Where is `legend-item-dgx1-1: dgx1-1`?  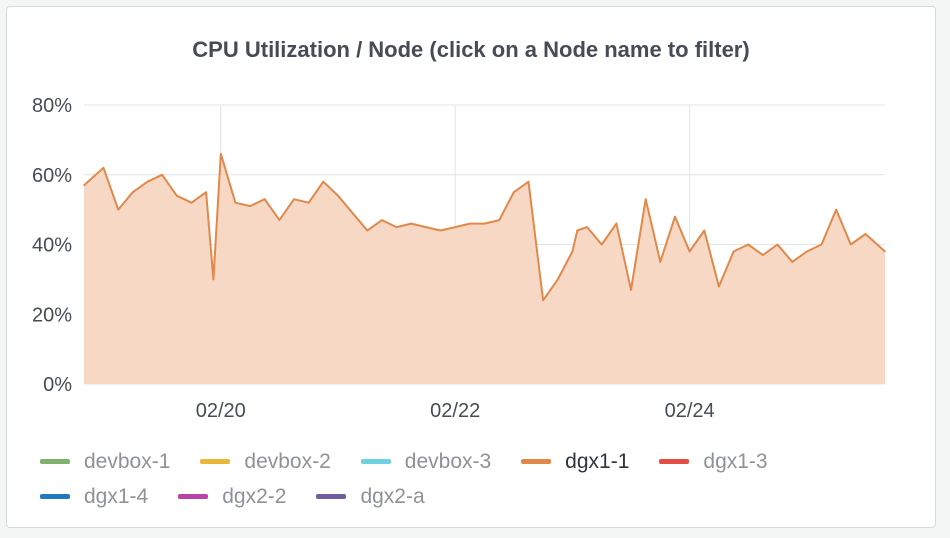 legend-item-dgx1-1: dgx1-1 is located at coordinates (575, 461).